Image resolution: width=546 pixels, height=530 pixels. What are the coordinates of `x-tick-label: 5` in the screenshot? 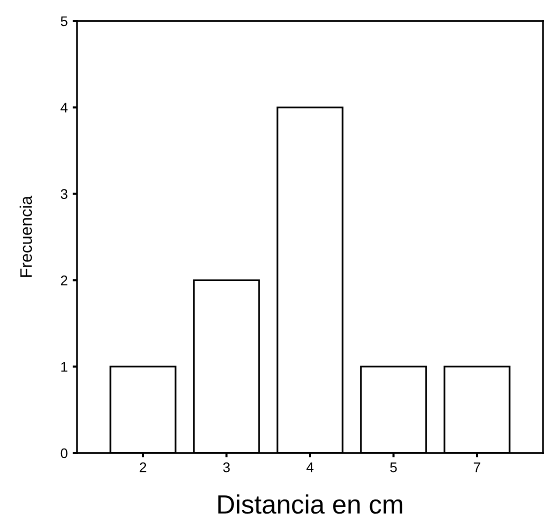 It's located at (393, 467).